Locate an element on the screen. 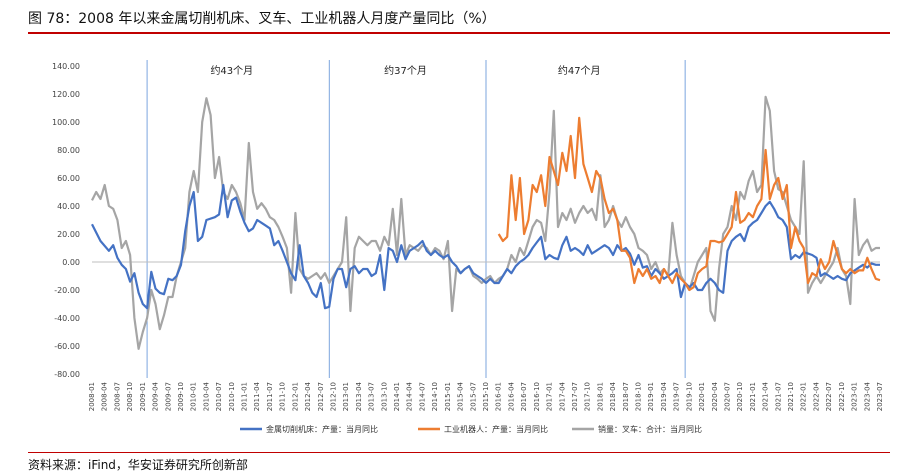 This screenshot has height=473, width=898. y-tick-label: -20.00 is located at coordinates (67, 290).